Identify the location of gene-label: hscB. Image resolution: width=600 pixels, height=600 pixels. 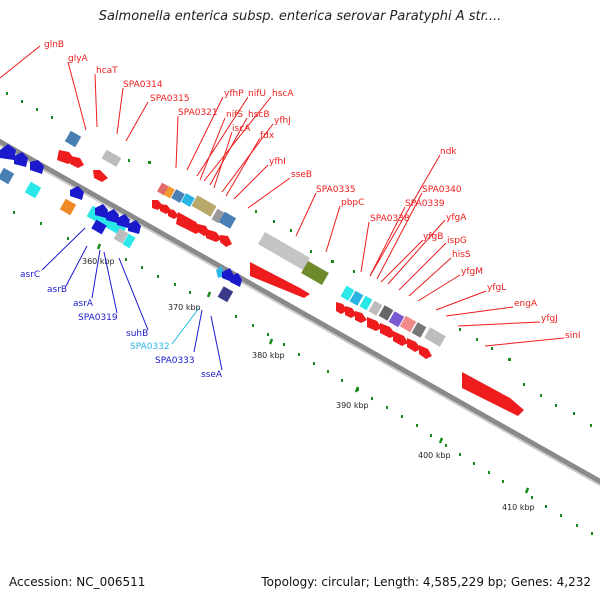
(259, 115).